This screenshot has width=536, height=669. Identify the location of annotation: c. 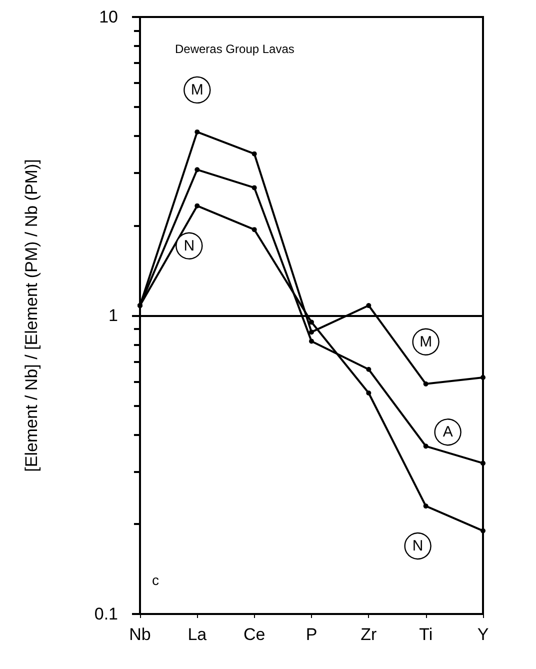
(155, 580).